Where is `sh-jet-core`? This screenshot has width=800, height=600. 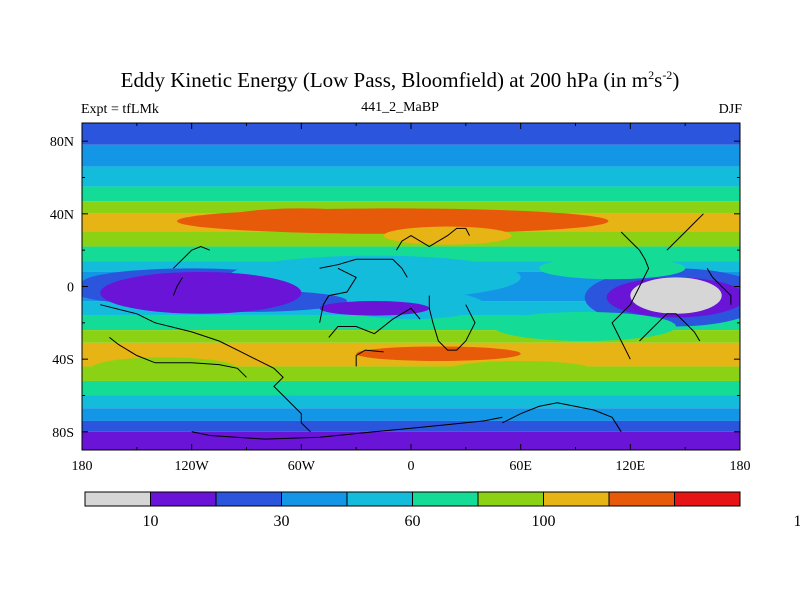 sh-jet-core is located at coordinates (461, 354).